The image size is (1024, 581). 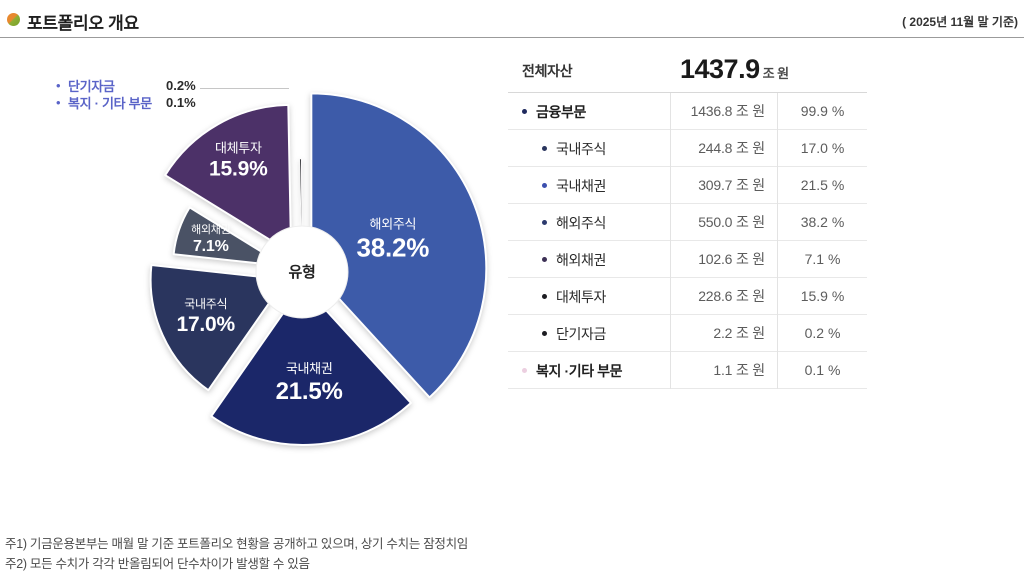 I want to click on slice-pct-label: 17.0%, so click(x=205, y=324).